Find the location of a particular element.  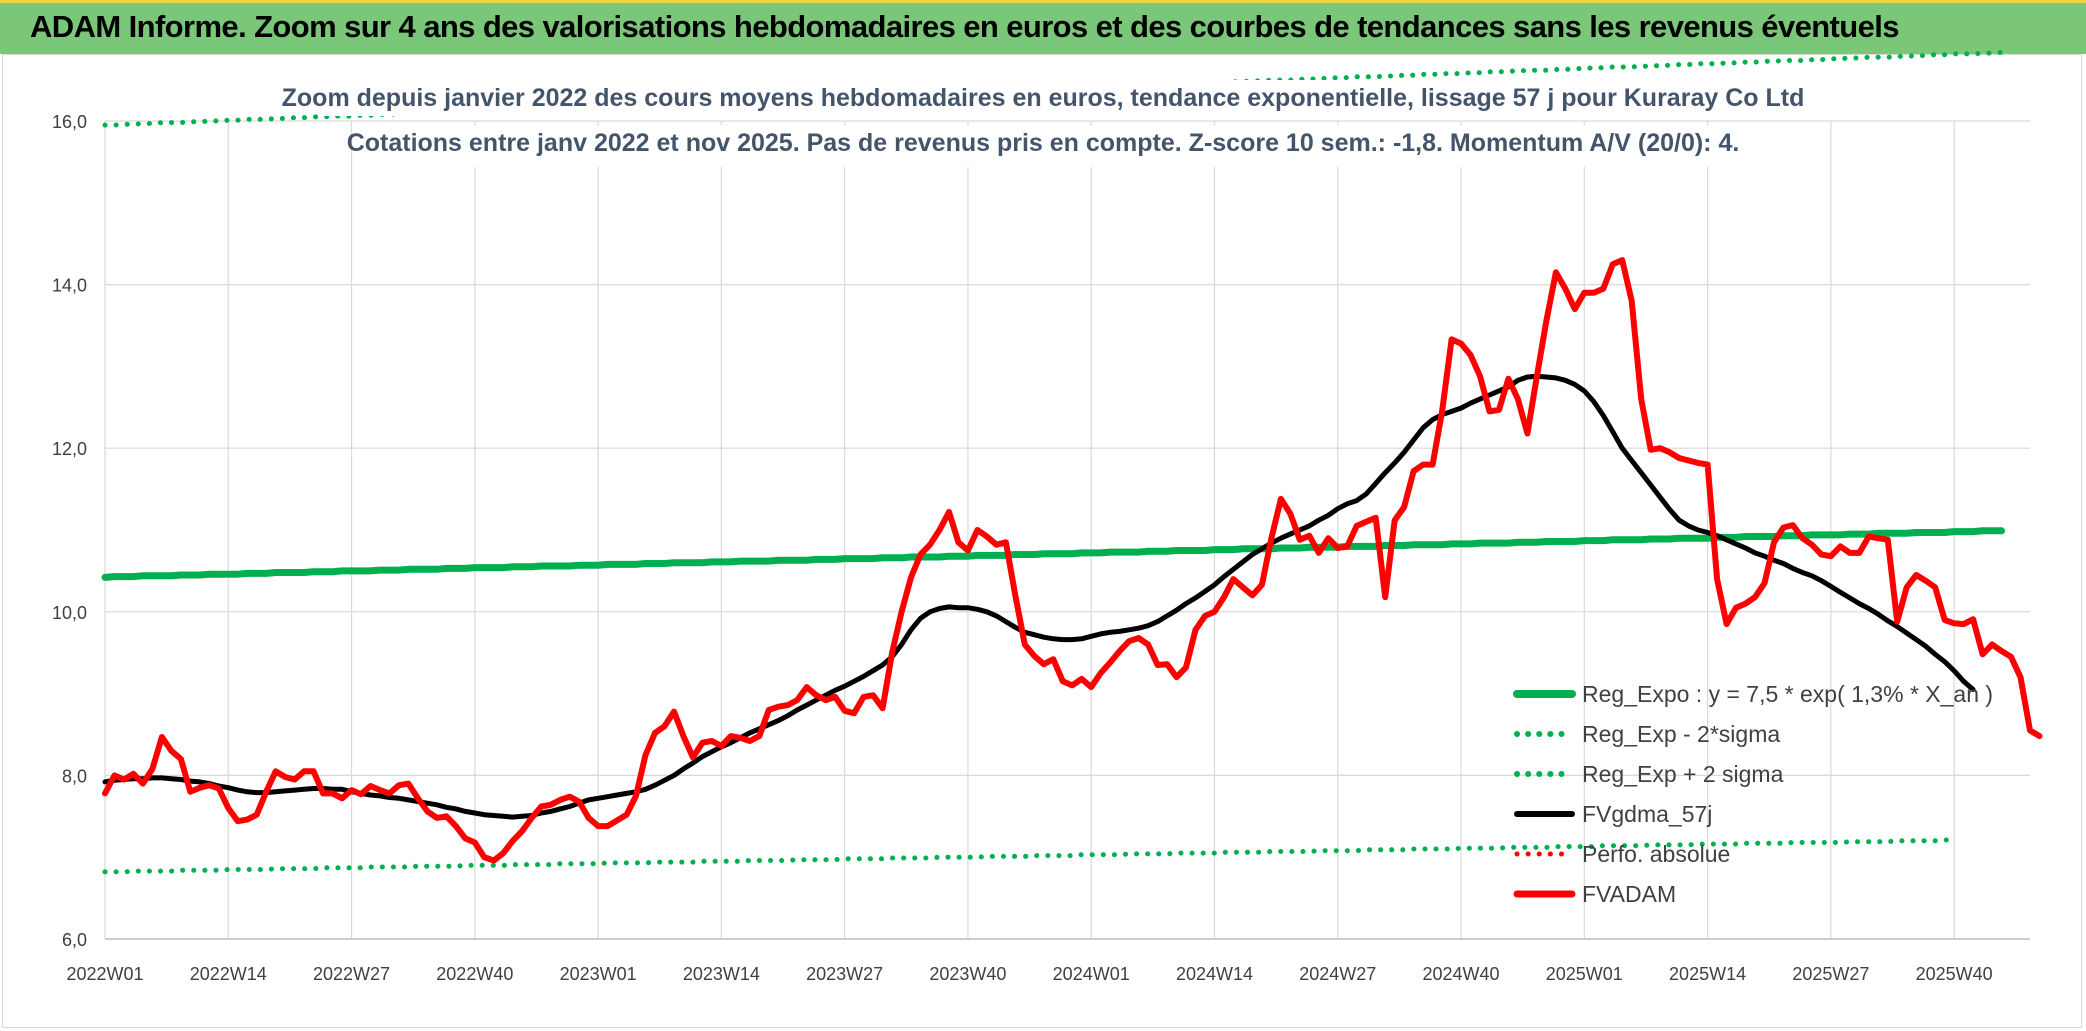

legend-label: Reg_Expo : y = 7,5 * exp( 1,3% * X_an ) is located at coordinates (1787, 694).